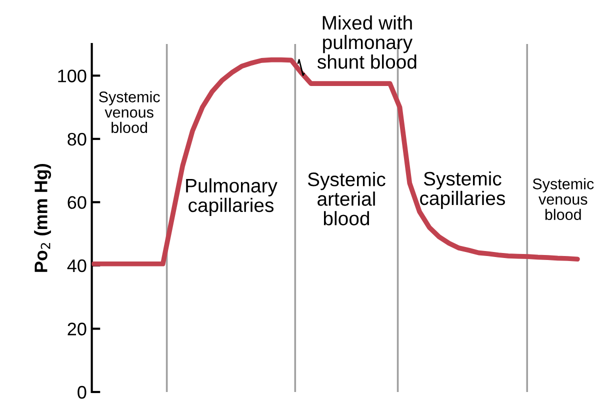 The image size is (604, 400). What do you see at coordinates (462, 190) in the screenshot?
I see `annotation: Systemic capillaries` at bounding box center [462, 190].